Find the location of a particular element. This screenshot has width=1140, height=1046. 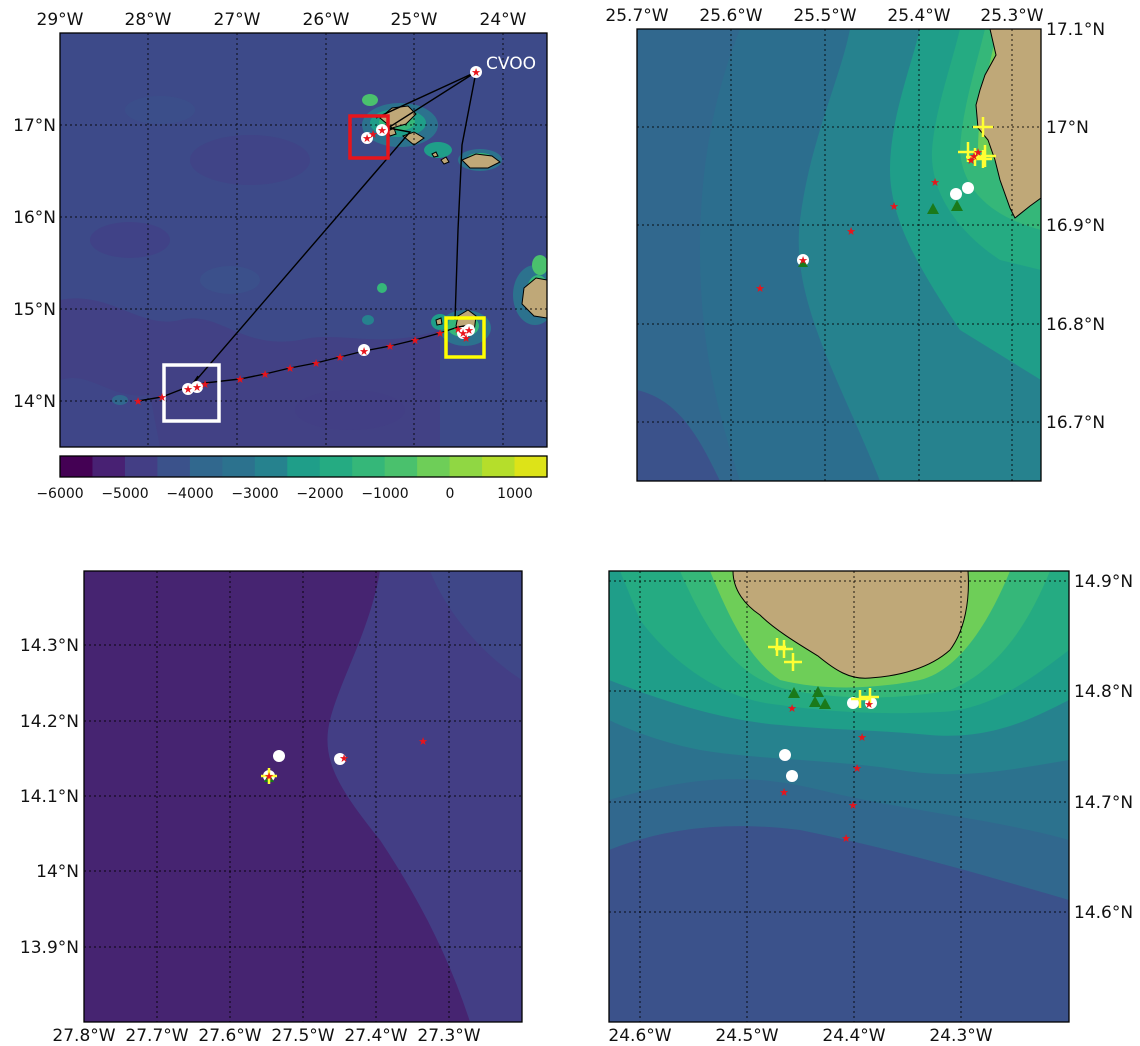

lat-tick-label: 16.8°N is located at coordinates (1075, 325).